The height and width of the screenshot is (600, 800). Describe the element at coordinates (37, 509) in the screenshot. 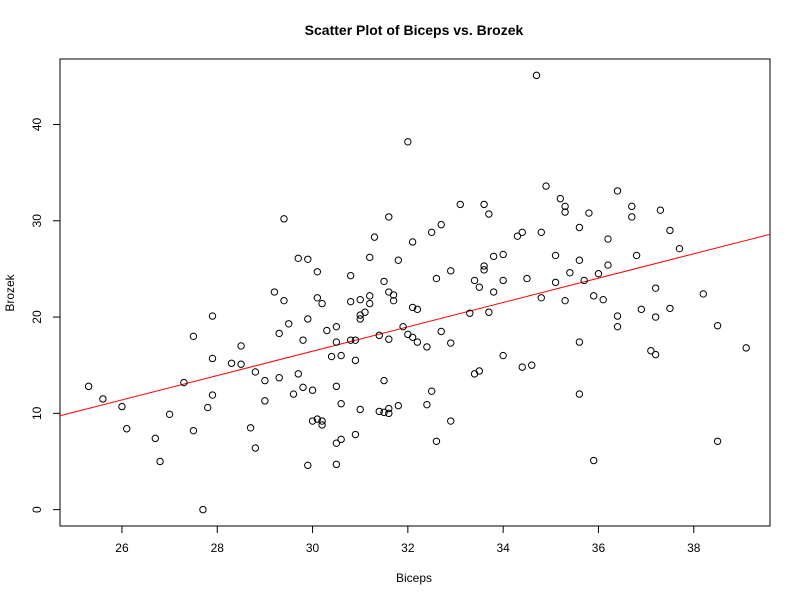

I see `y-tick-label: 0` at that location.